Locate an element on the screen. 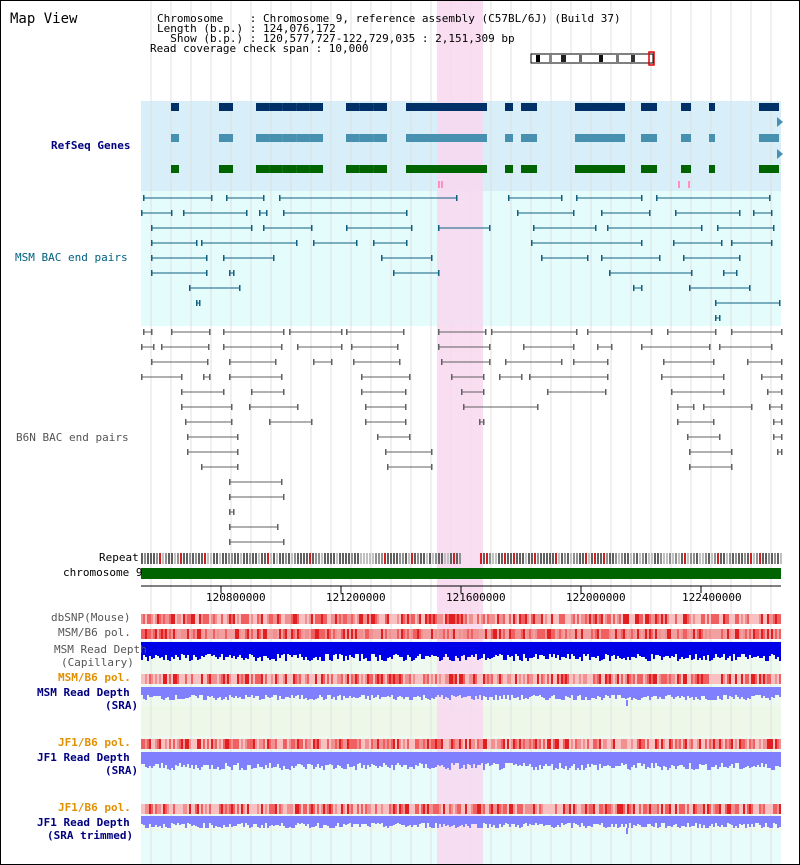 The image size is (800, 865). strand-arrow is located at coordinates (645, 107).